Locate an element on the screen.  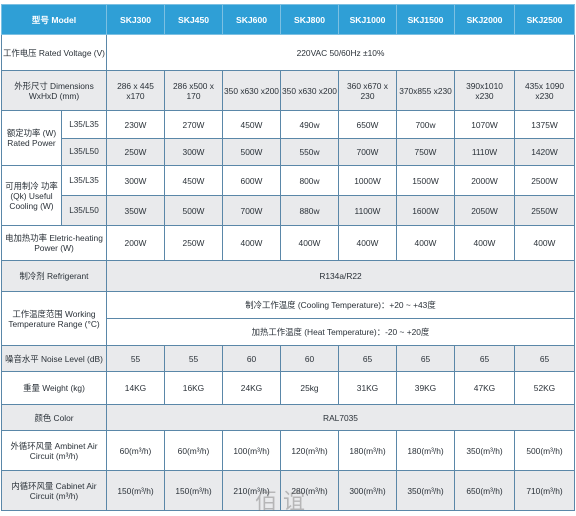
weight-cell: 14KG is located at coordinates (135, 388).